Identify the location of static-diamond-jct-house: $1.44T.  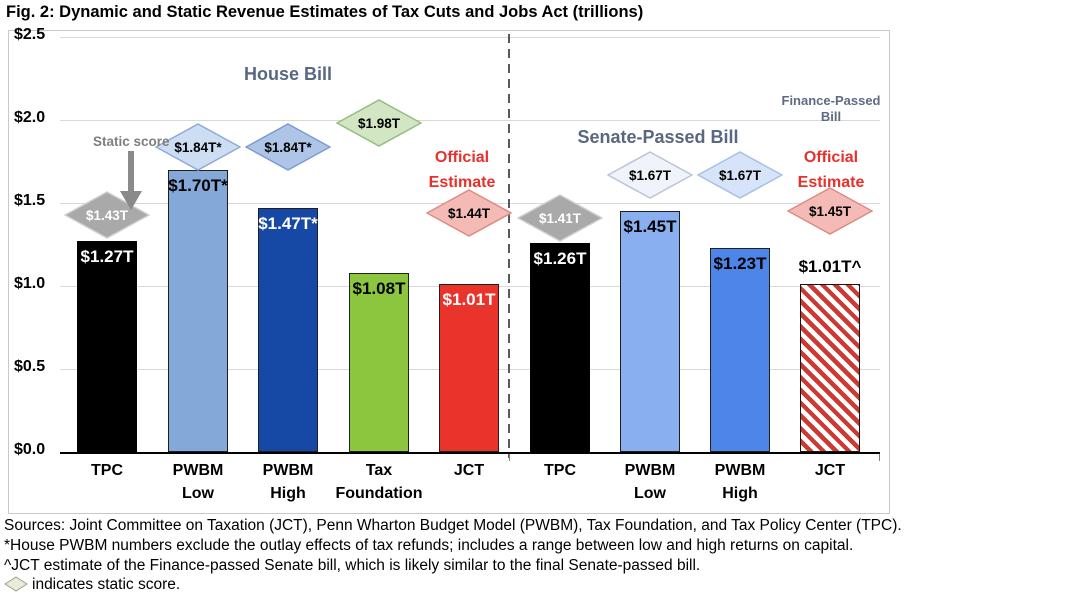
(469, 213).